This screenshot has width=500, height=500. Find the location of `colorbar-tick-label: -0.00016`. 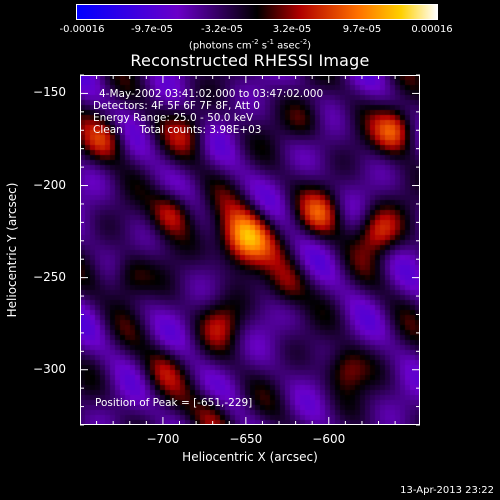

colorbar-tick-label: -0.00016 is located at coordinates (82, 29).